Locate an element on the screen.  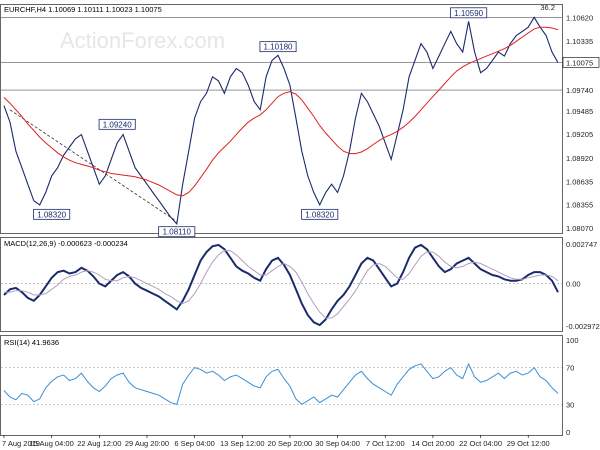
macd-pane-title: MACD(12,26,9) -0.000623 -0.000234 is located at coordinates (66, 243).